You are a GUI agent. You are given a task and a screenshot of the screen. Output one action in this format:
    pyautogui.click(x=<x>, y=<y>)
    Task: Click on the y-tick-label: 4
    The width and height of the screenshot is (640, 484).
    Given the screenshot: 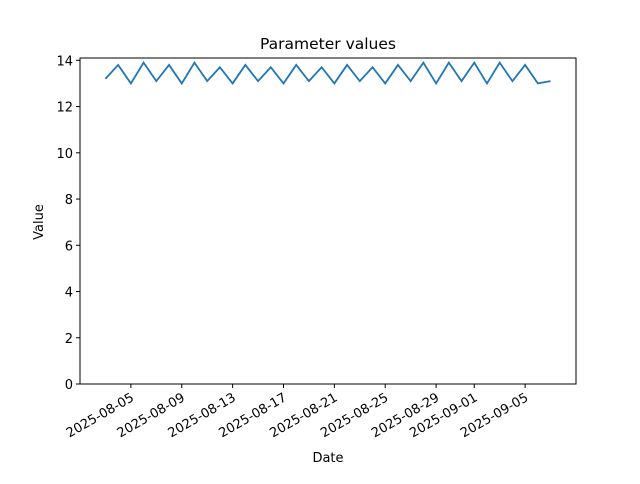 What is the action you would take?
    pyautogui.click(x=69, y=293)
    